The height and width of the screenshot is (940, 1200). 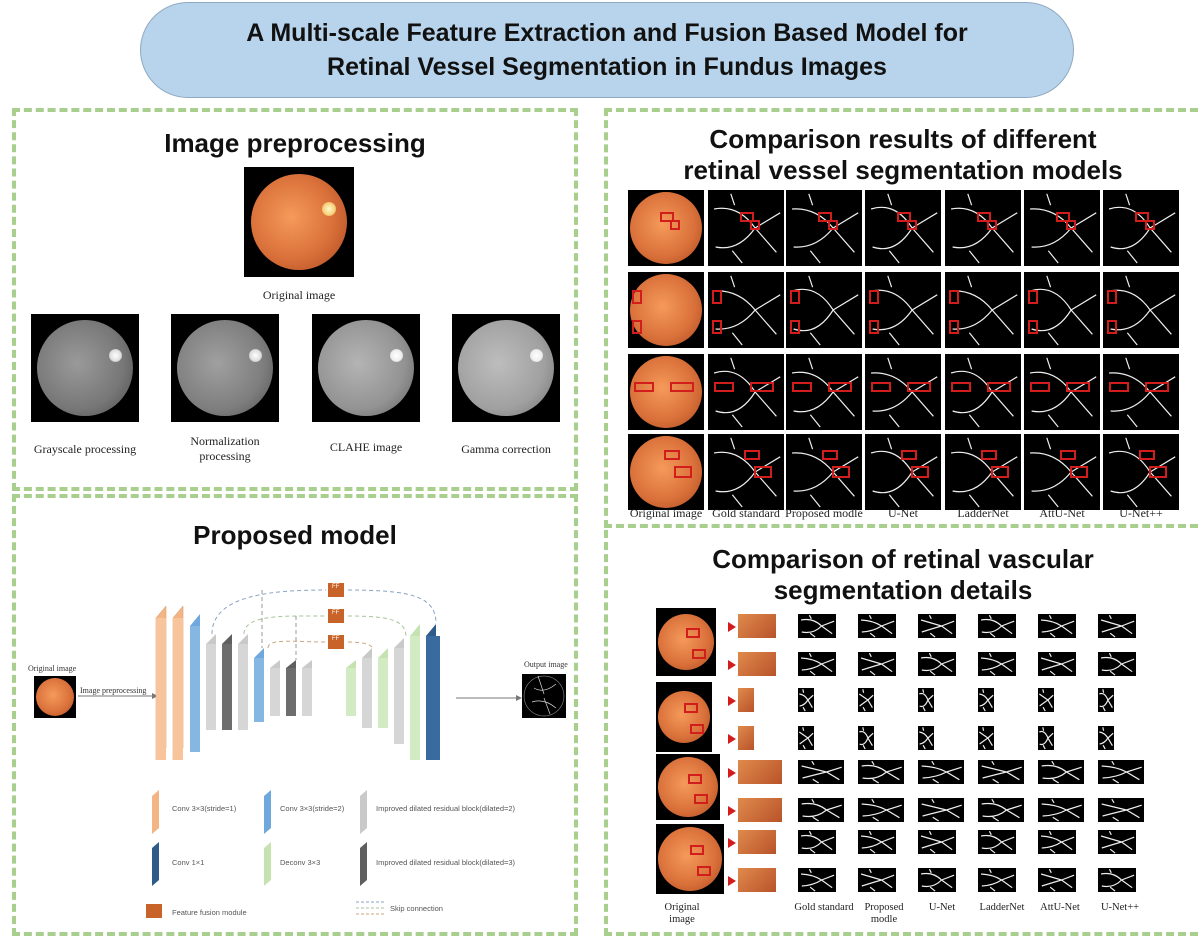 What do you see at coordinates (1141, 310) in the screenshot?
I see `comparison-cell-r2-c7` at bounding box center [1141, 310].